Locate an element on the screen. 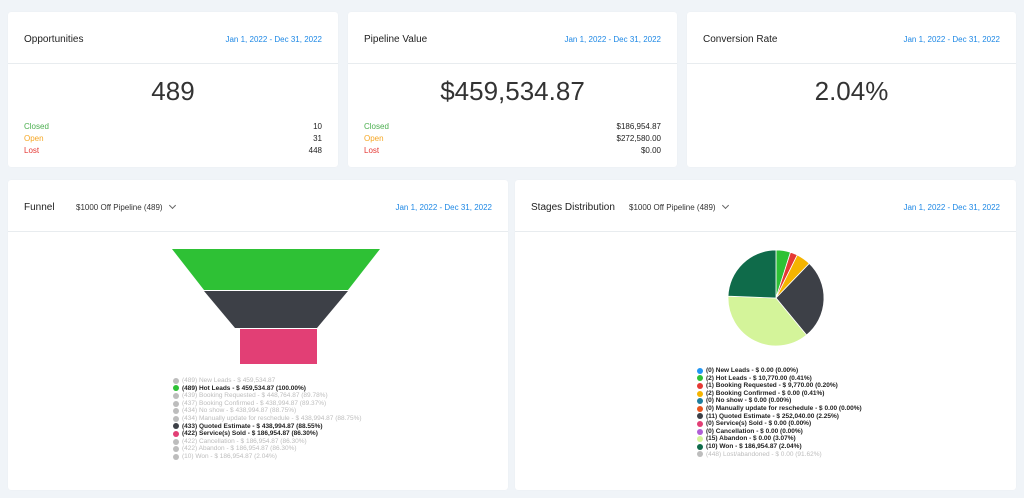  pie-slice-quoted-estimate is located at coordinates (800, 299).